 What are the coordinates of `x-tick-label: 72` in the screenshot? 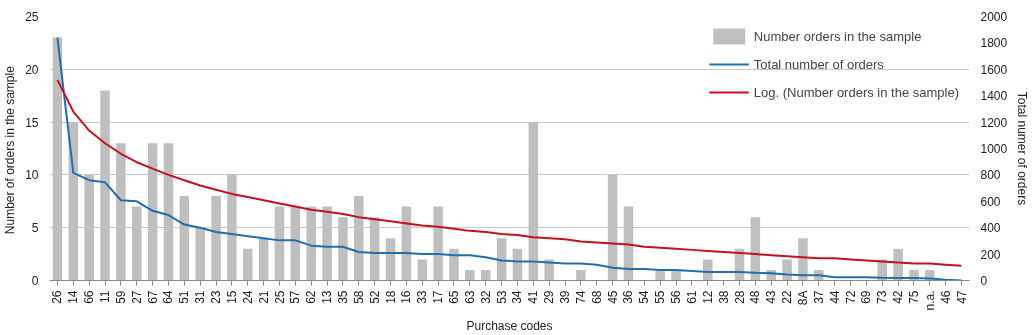 It's located at (850, 297).